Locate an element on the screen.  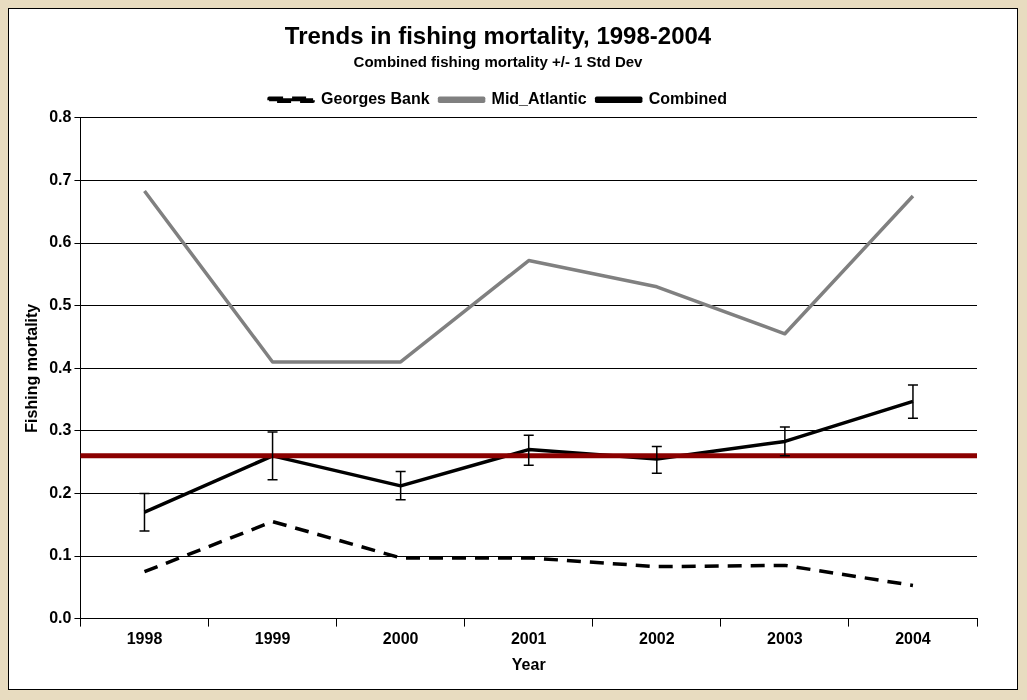
legend-label: Georges Bank is located at coordinates (375, 99).